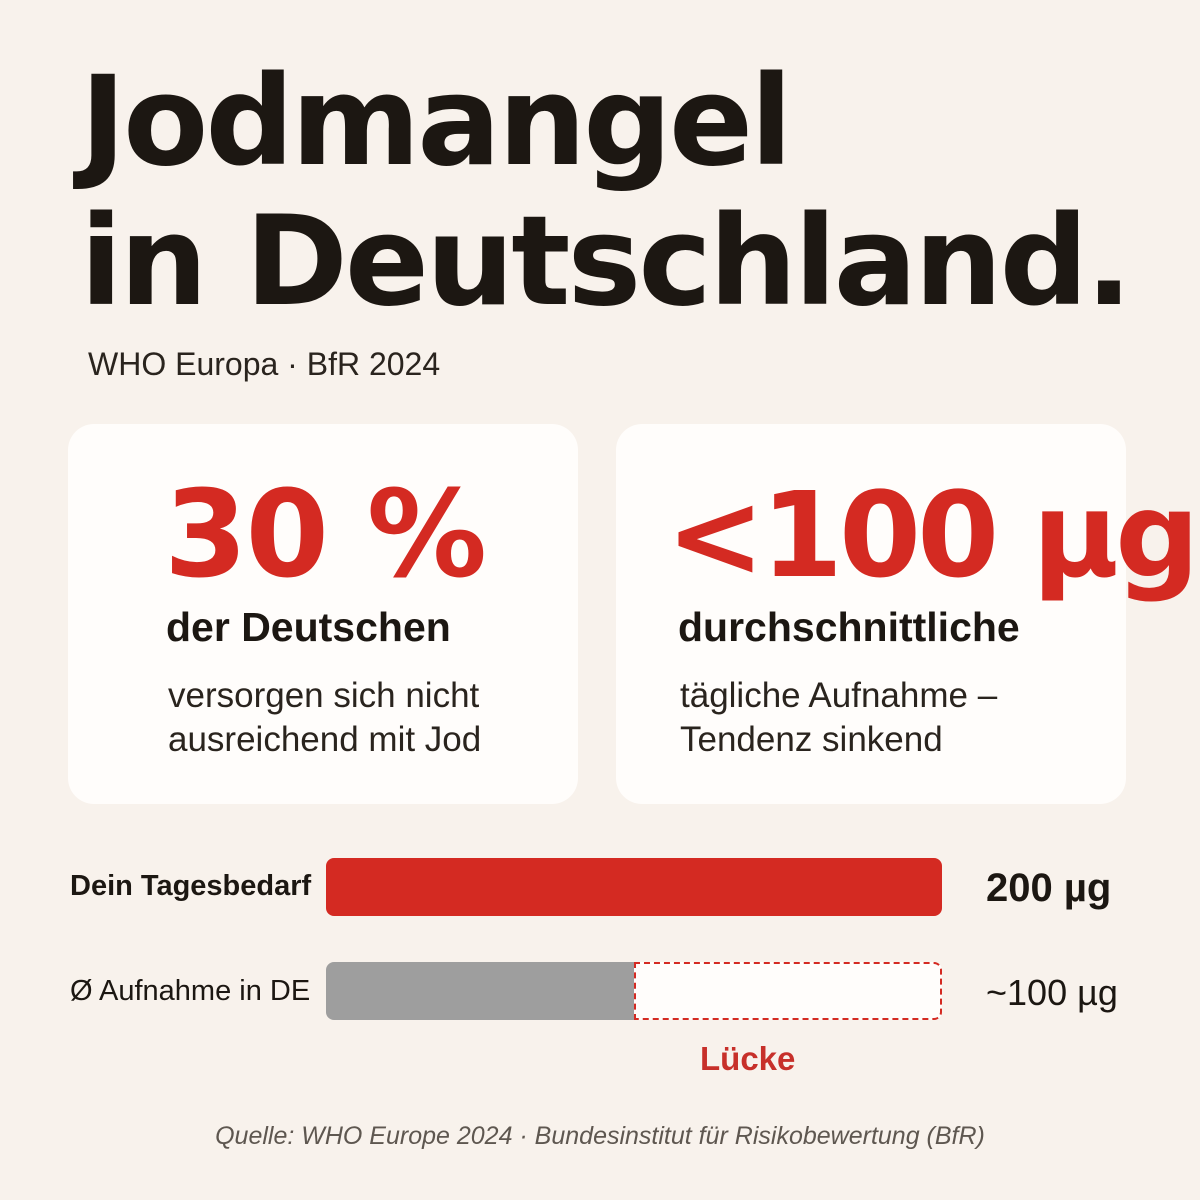 The image size is (1200, 1200). I want to click on source-subtitle: WHO Europa · BfR 2024, so click(264, 364).